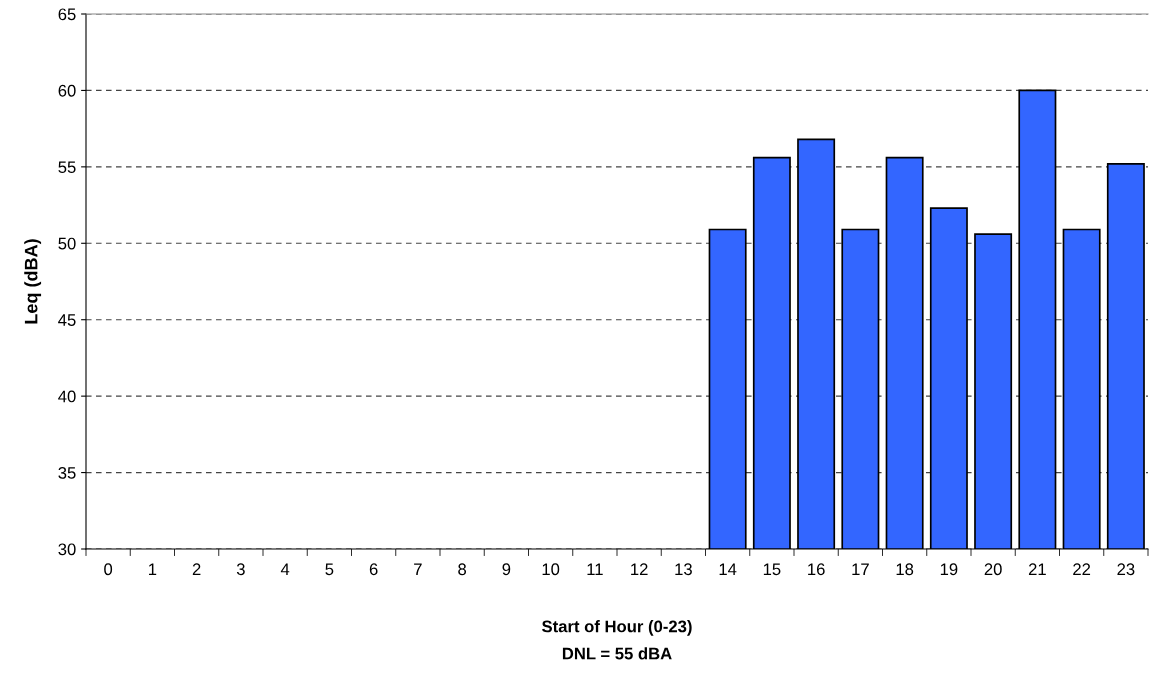  Describe the element at coordinates (67, 90) in the screenshot. I see `y-tick-label: 60` at that location.